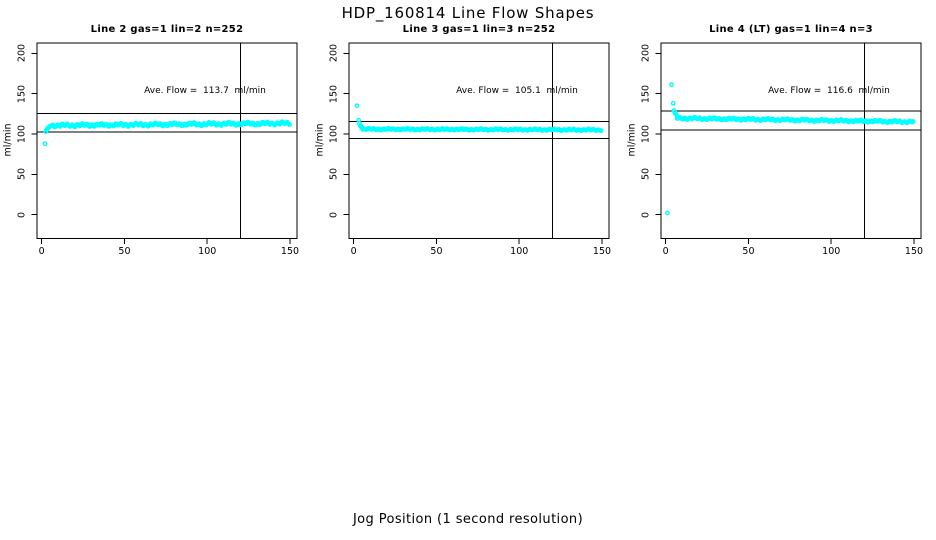 This screenshot has width=936, height=540. What do you see at coordinates (479, 29) in the screenshot?
I see `subplot-title: Line 3 gas=1 lin=3 n=252` at bounding box center [479, 29].